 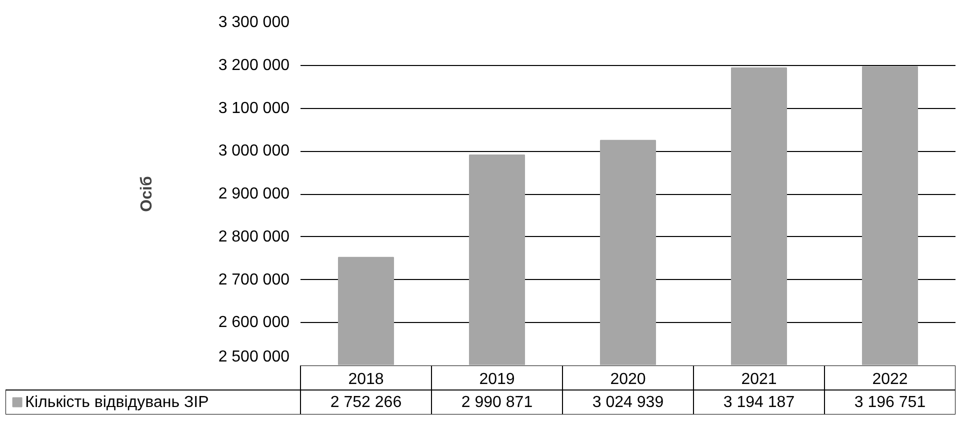 I want to click on y-tick-label: 2 600 000, so click(x=254, y=323).